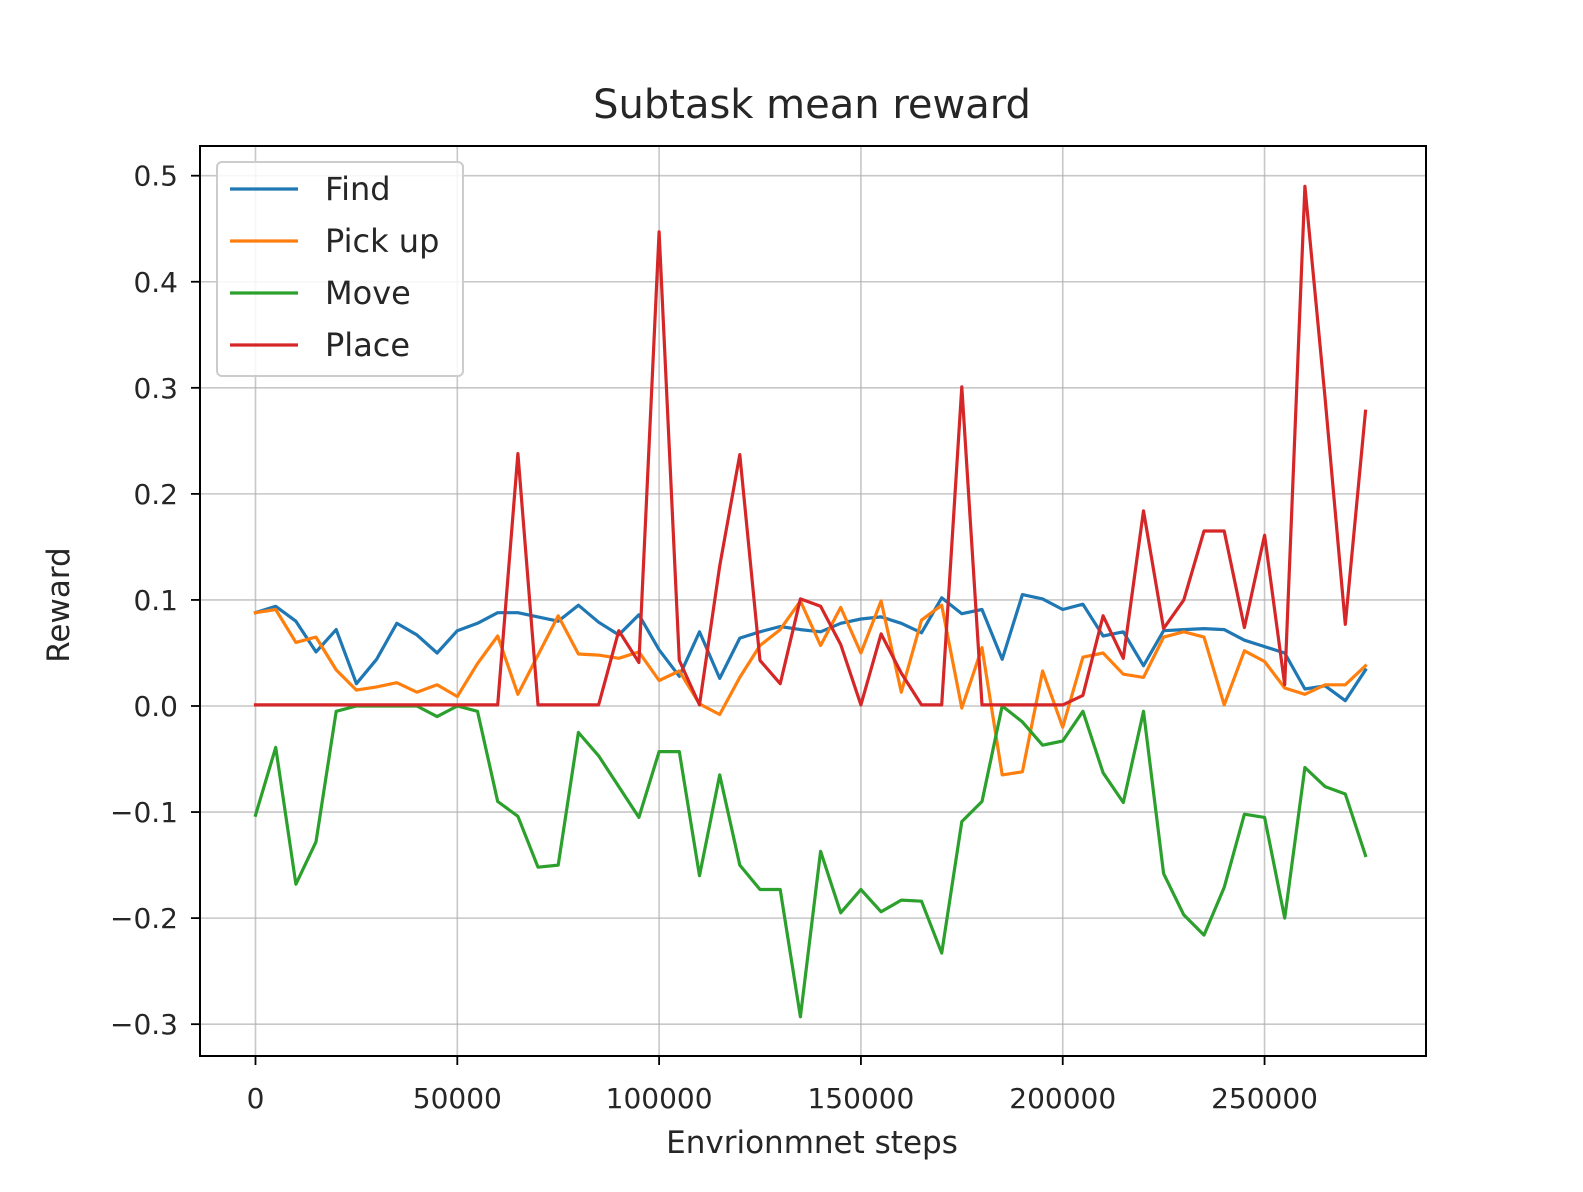  Describe the element at coordinates (155, 388) in the screenshot. I see `y-tick-label-6: 0.3` at that location.